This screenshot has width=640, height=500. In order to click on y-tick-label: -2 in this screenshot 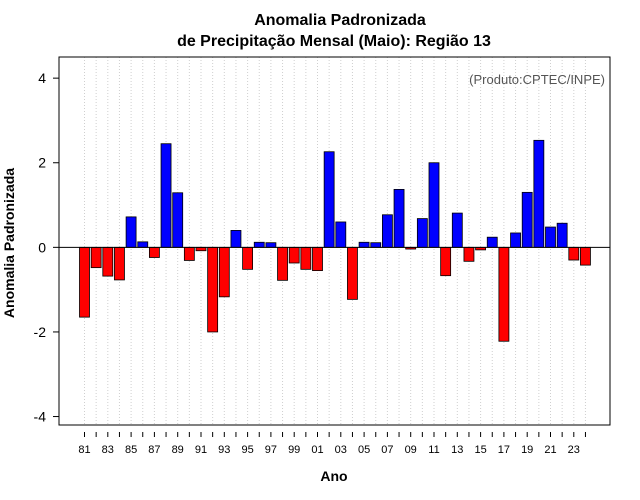, I will do `click(40, 332)`.